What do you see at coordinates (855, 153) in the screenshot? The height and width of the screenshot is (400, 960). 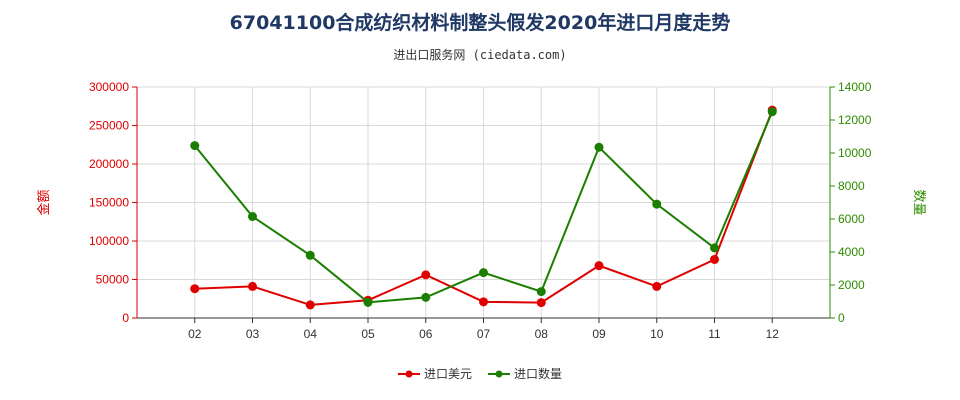 I see `right-axis-tick-label: 10000` at bounding box center [855, 153].